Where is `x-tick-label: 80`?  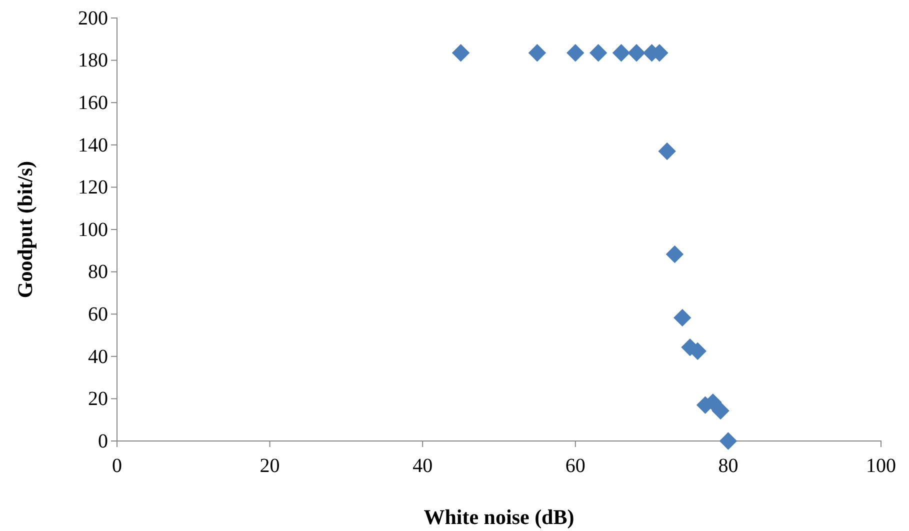
x-tick-label: 80 is located at coordinates (728, 466).